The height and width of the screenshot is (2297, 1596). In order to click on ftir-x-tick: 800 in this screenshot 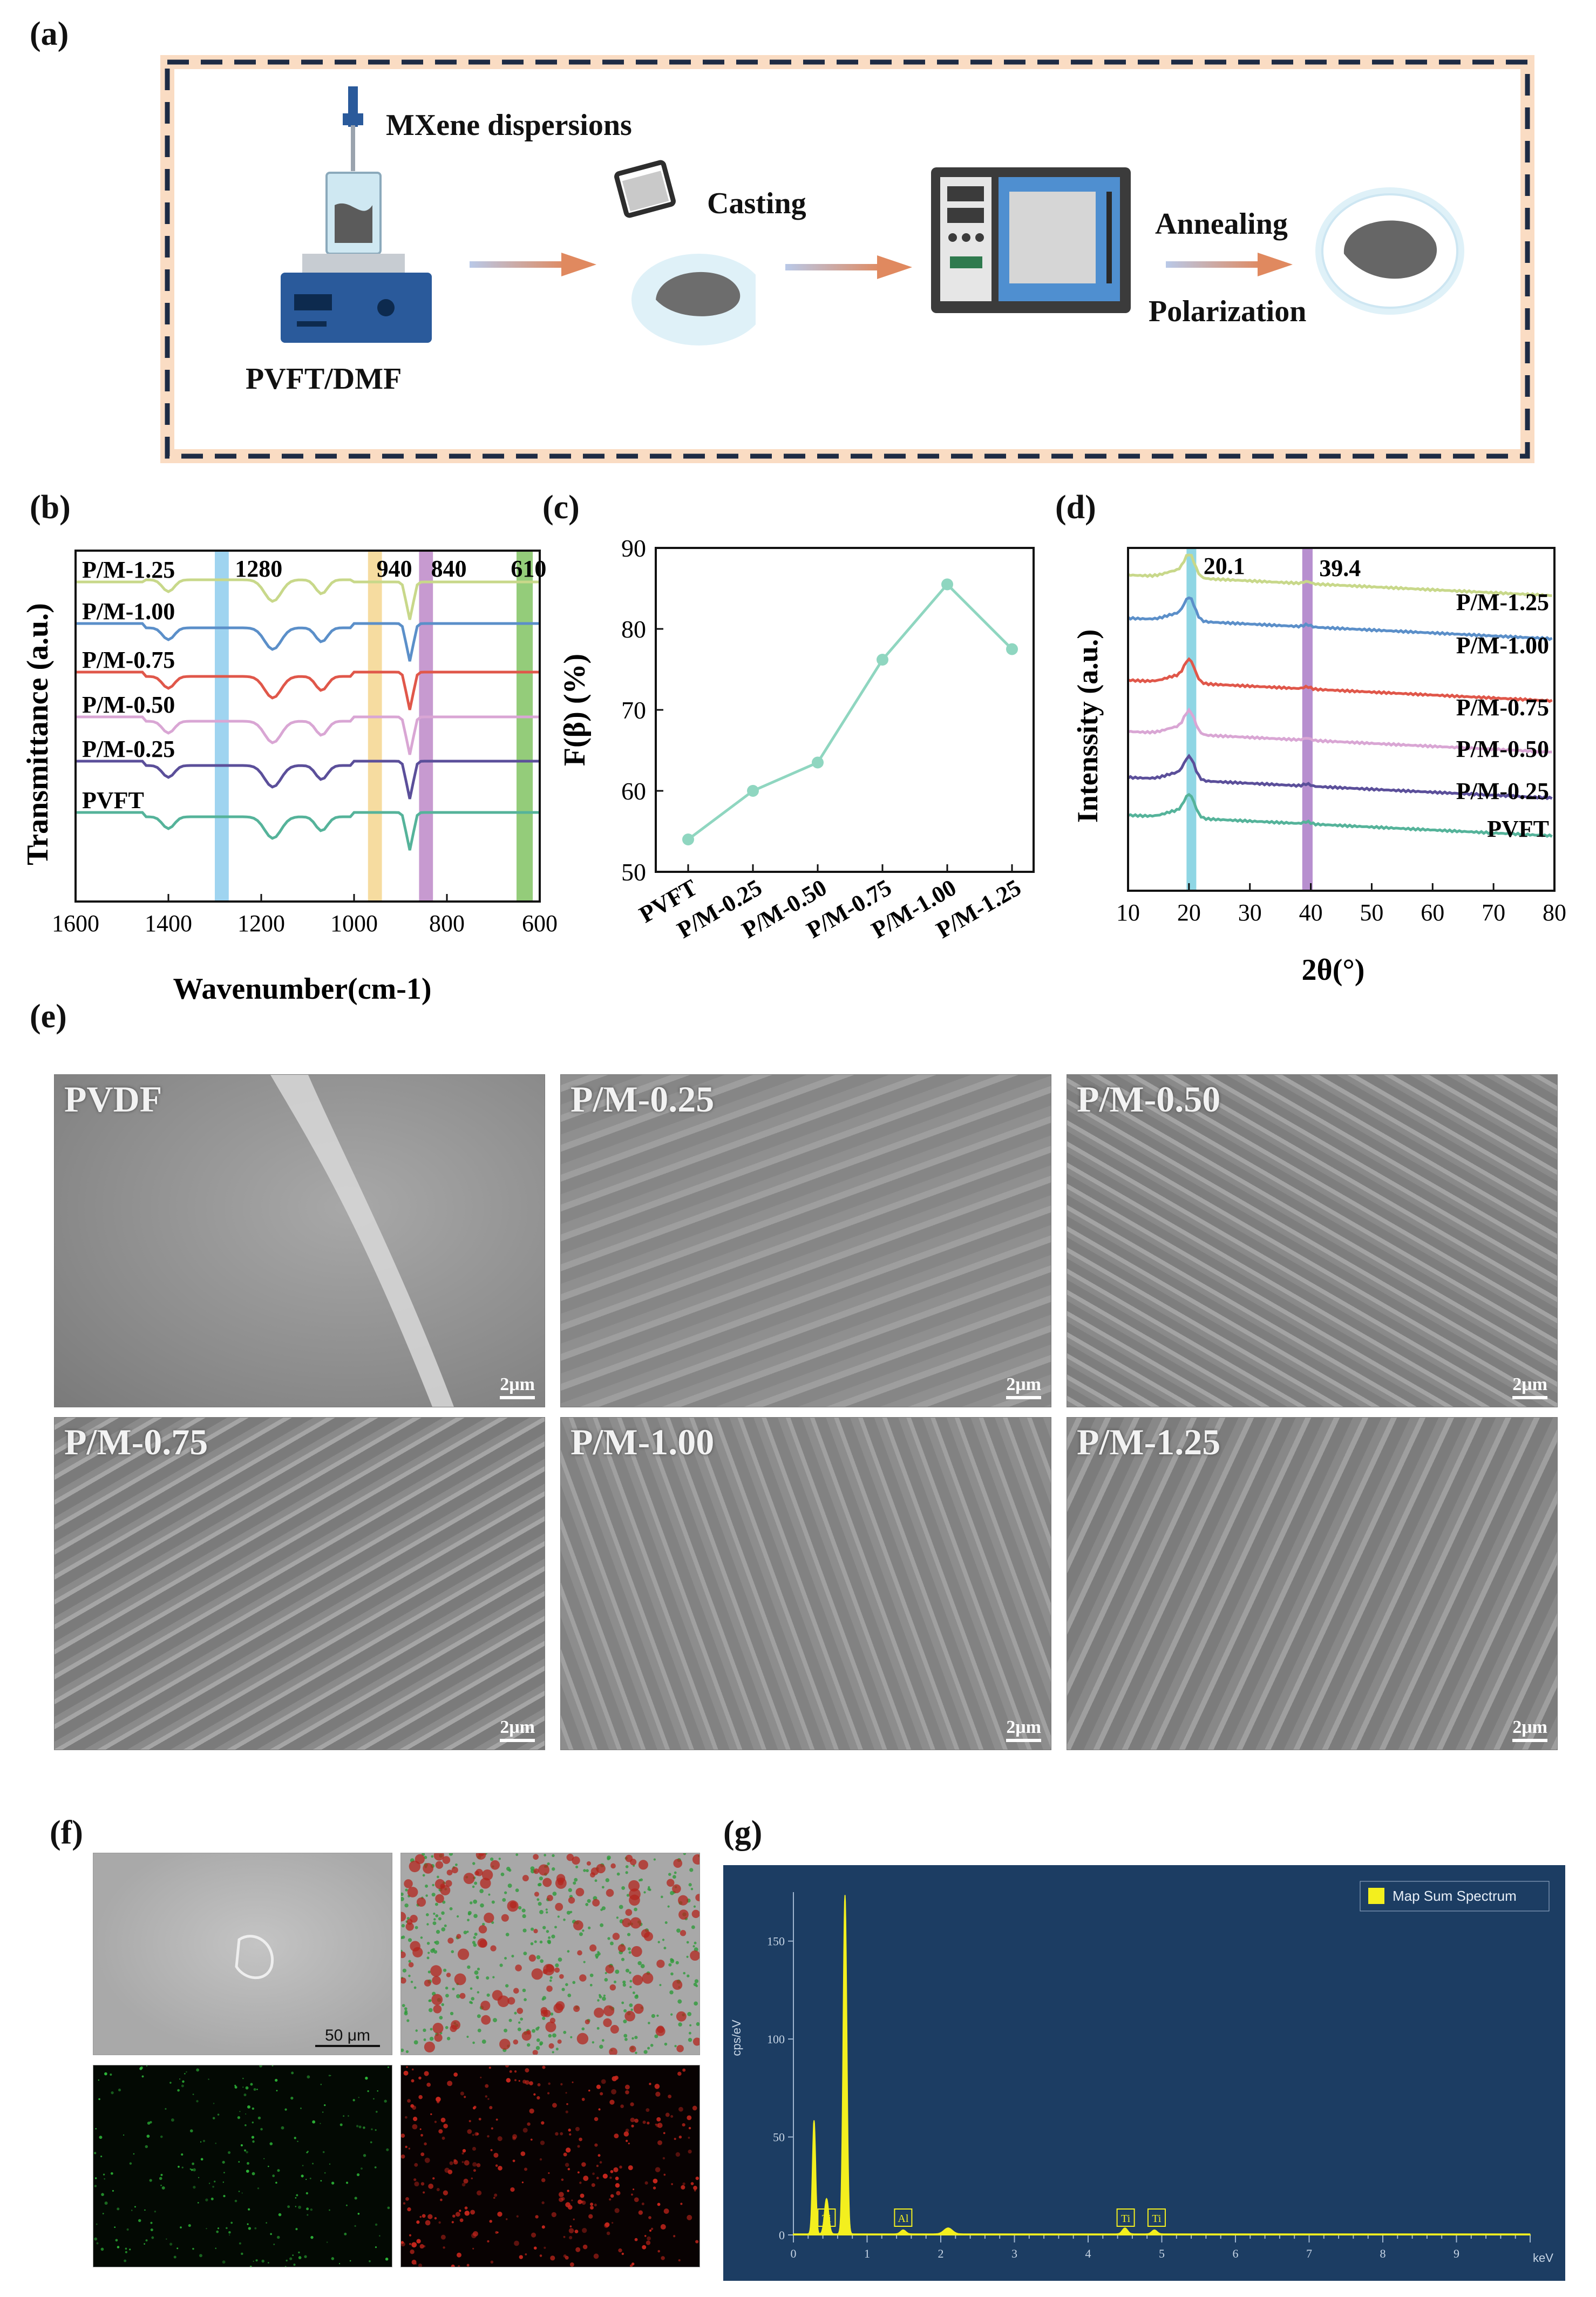, I will do `click(447, 924)`.